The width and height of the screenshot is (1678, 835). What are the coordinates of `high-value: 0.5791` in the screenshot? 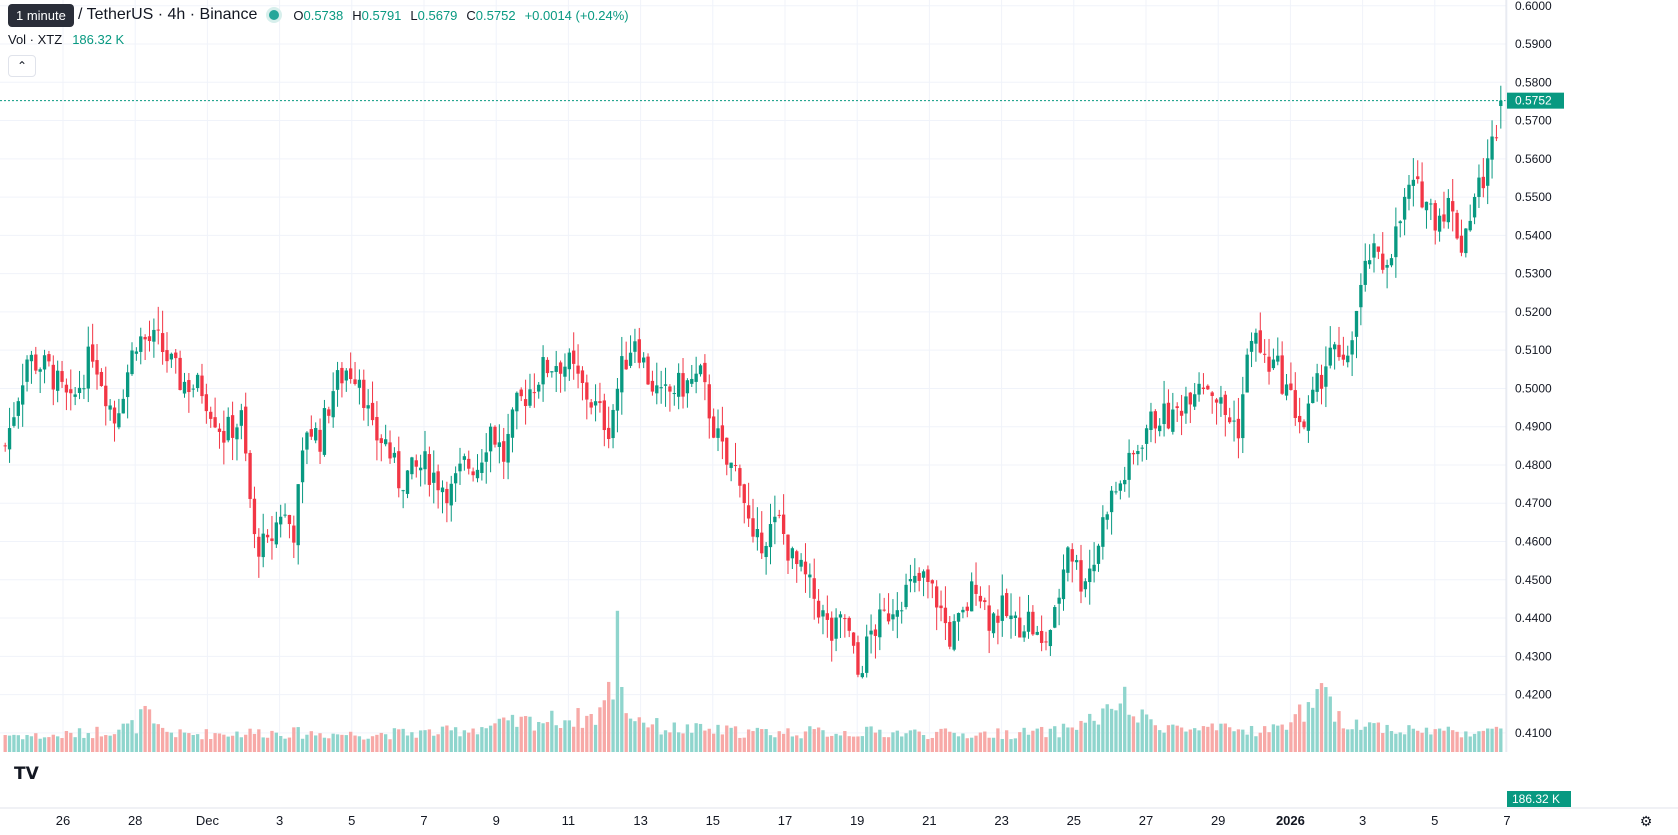 It's located at (381, 15).